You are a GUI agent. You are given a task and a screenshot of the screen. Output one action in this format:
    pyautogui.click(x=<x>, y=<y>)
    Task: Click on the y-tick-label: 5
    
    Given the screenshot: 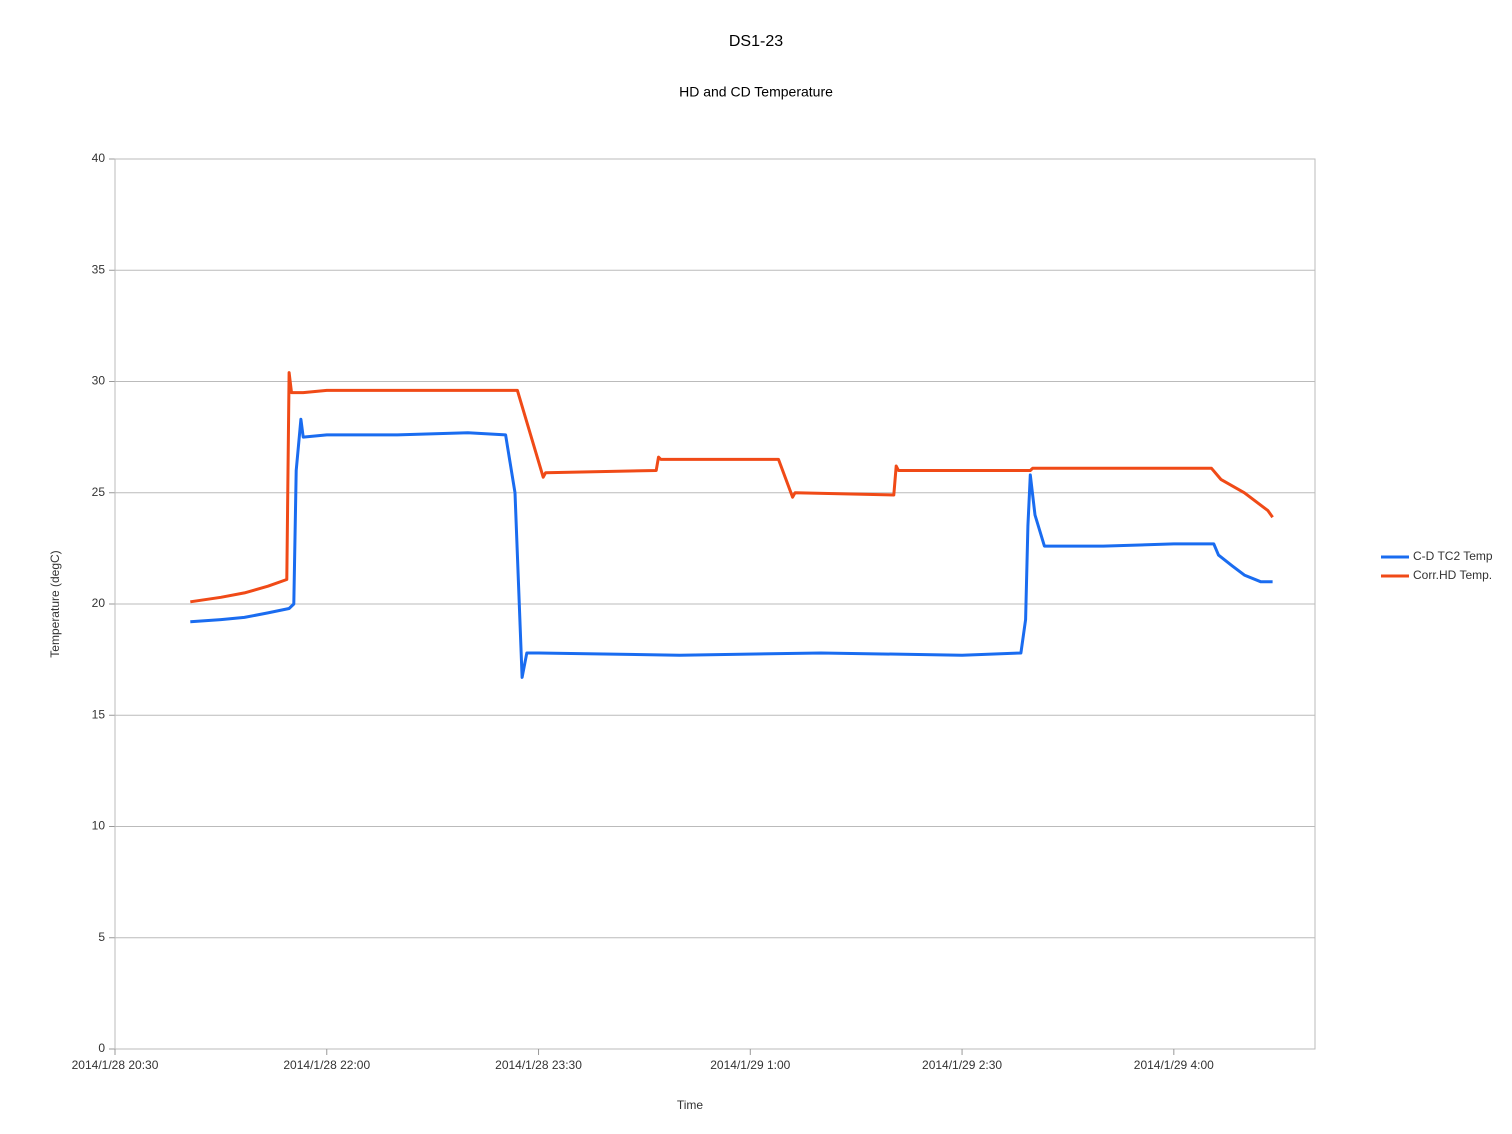 What is the action you would take?
    pyautogui.click(x=101, y=937)
    